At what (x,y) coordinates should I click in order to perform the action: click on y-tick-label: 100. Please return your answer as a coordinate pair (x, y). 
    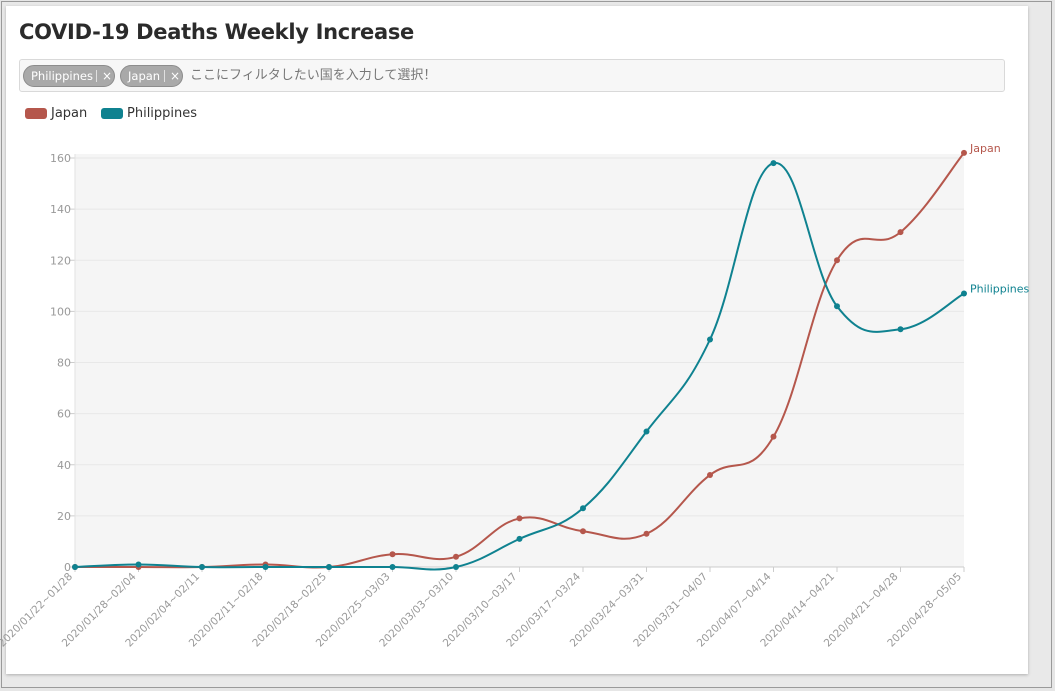
    Looking at the image, I should click on (60, 311).